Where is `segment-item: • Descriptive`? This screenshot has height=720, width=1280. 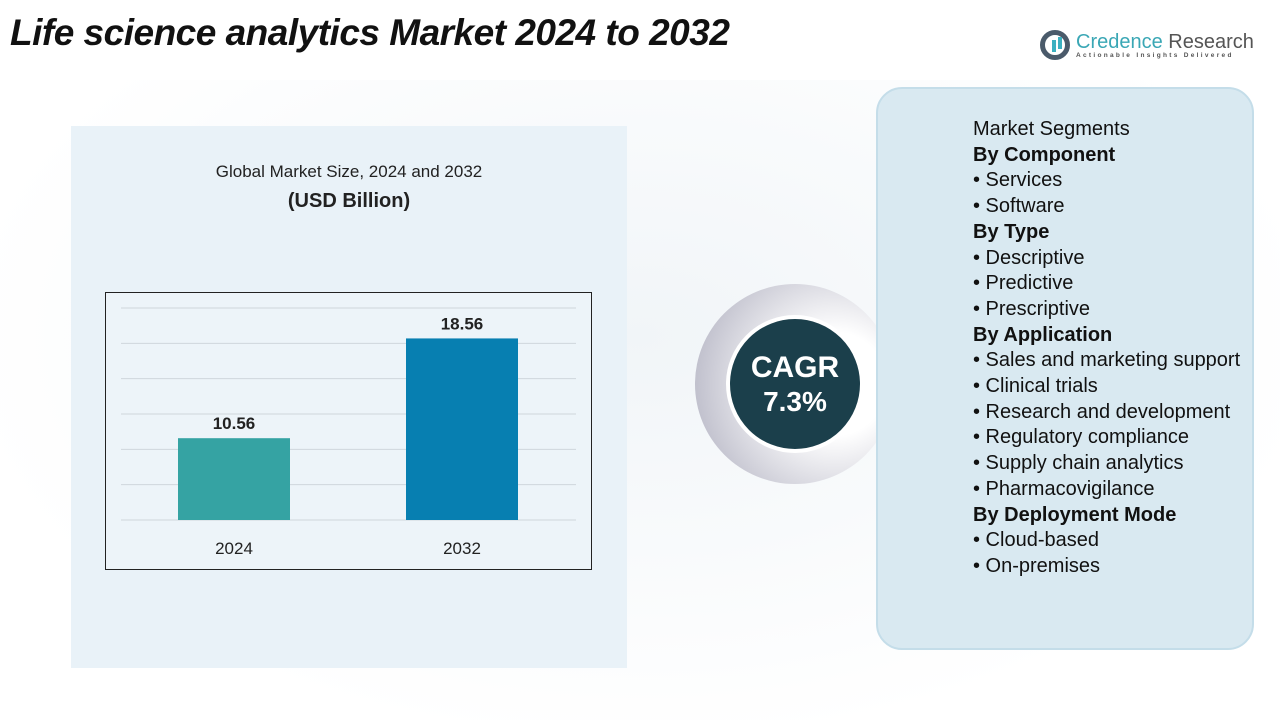 segment-item: • Descriptive is located at coordinates (1029, 257).